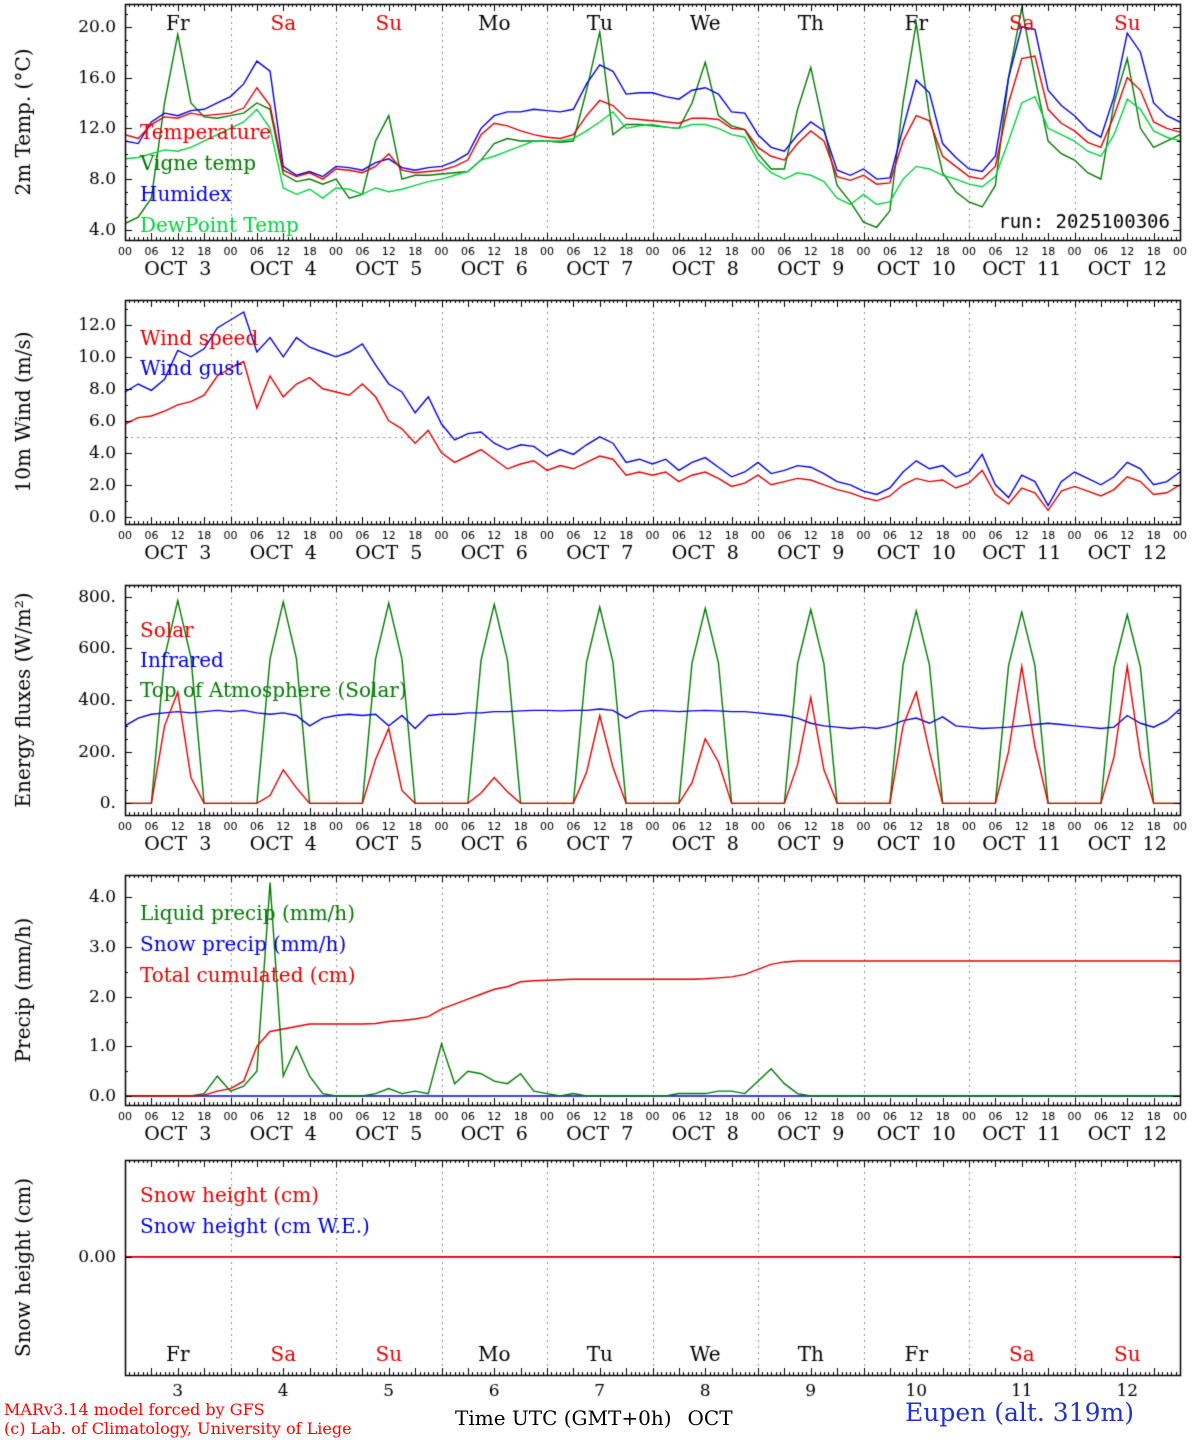 The width and height of the screenshot is (1194, 1440). I want to click on time-axis-label: Time UTC (GMT+0h), so click(563, 1418).